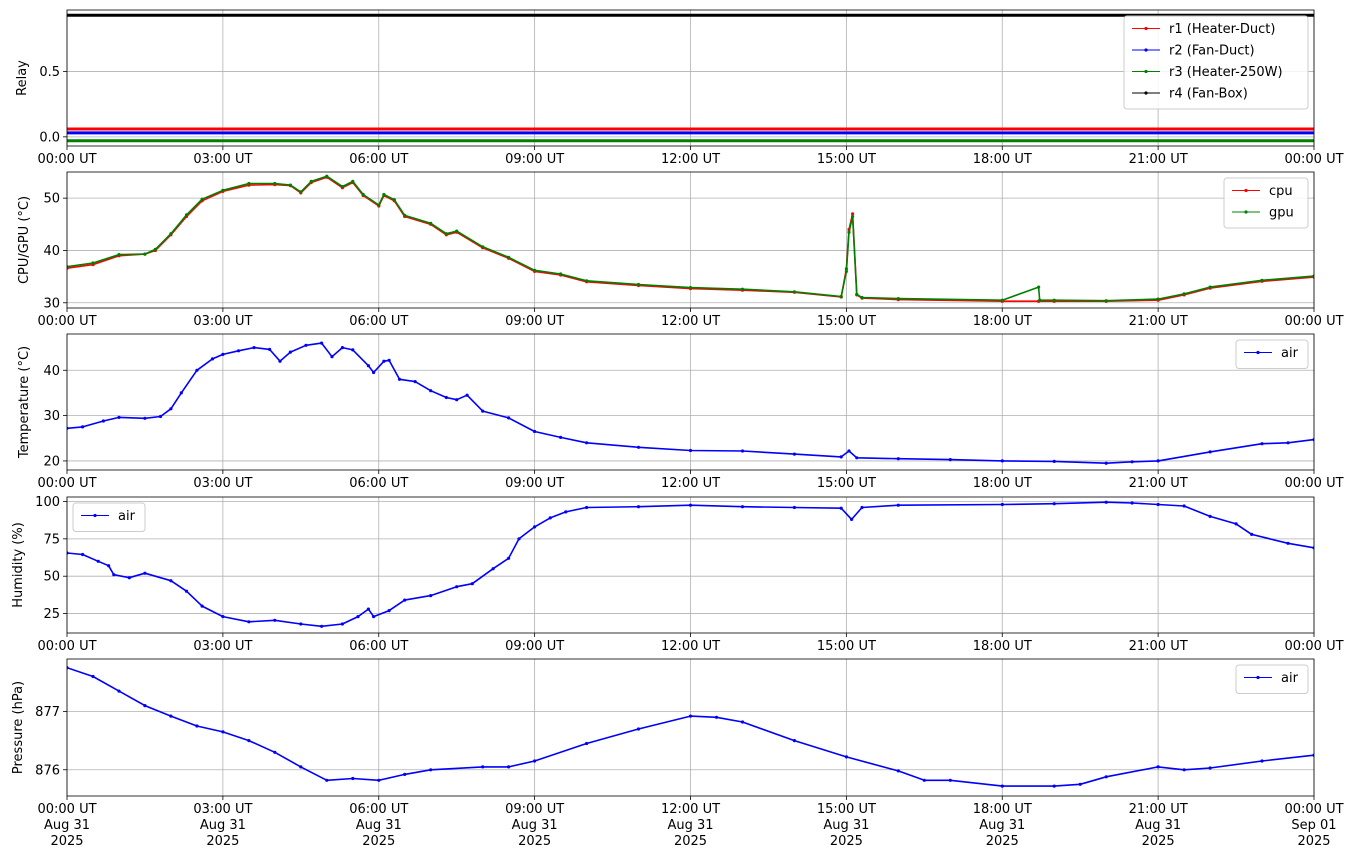 This screenshot has height=861, width=1355. What do you see at coordinates (51, 614) in the screenshot?
I see `y-tick-label: 25` at bounding box center [51, 614].